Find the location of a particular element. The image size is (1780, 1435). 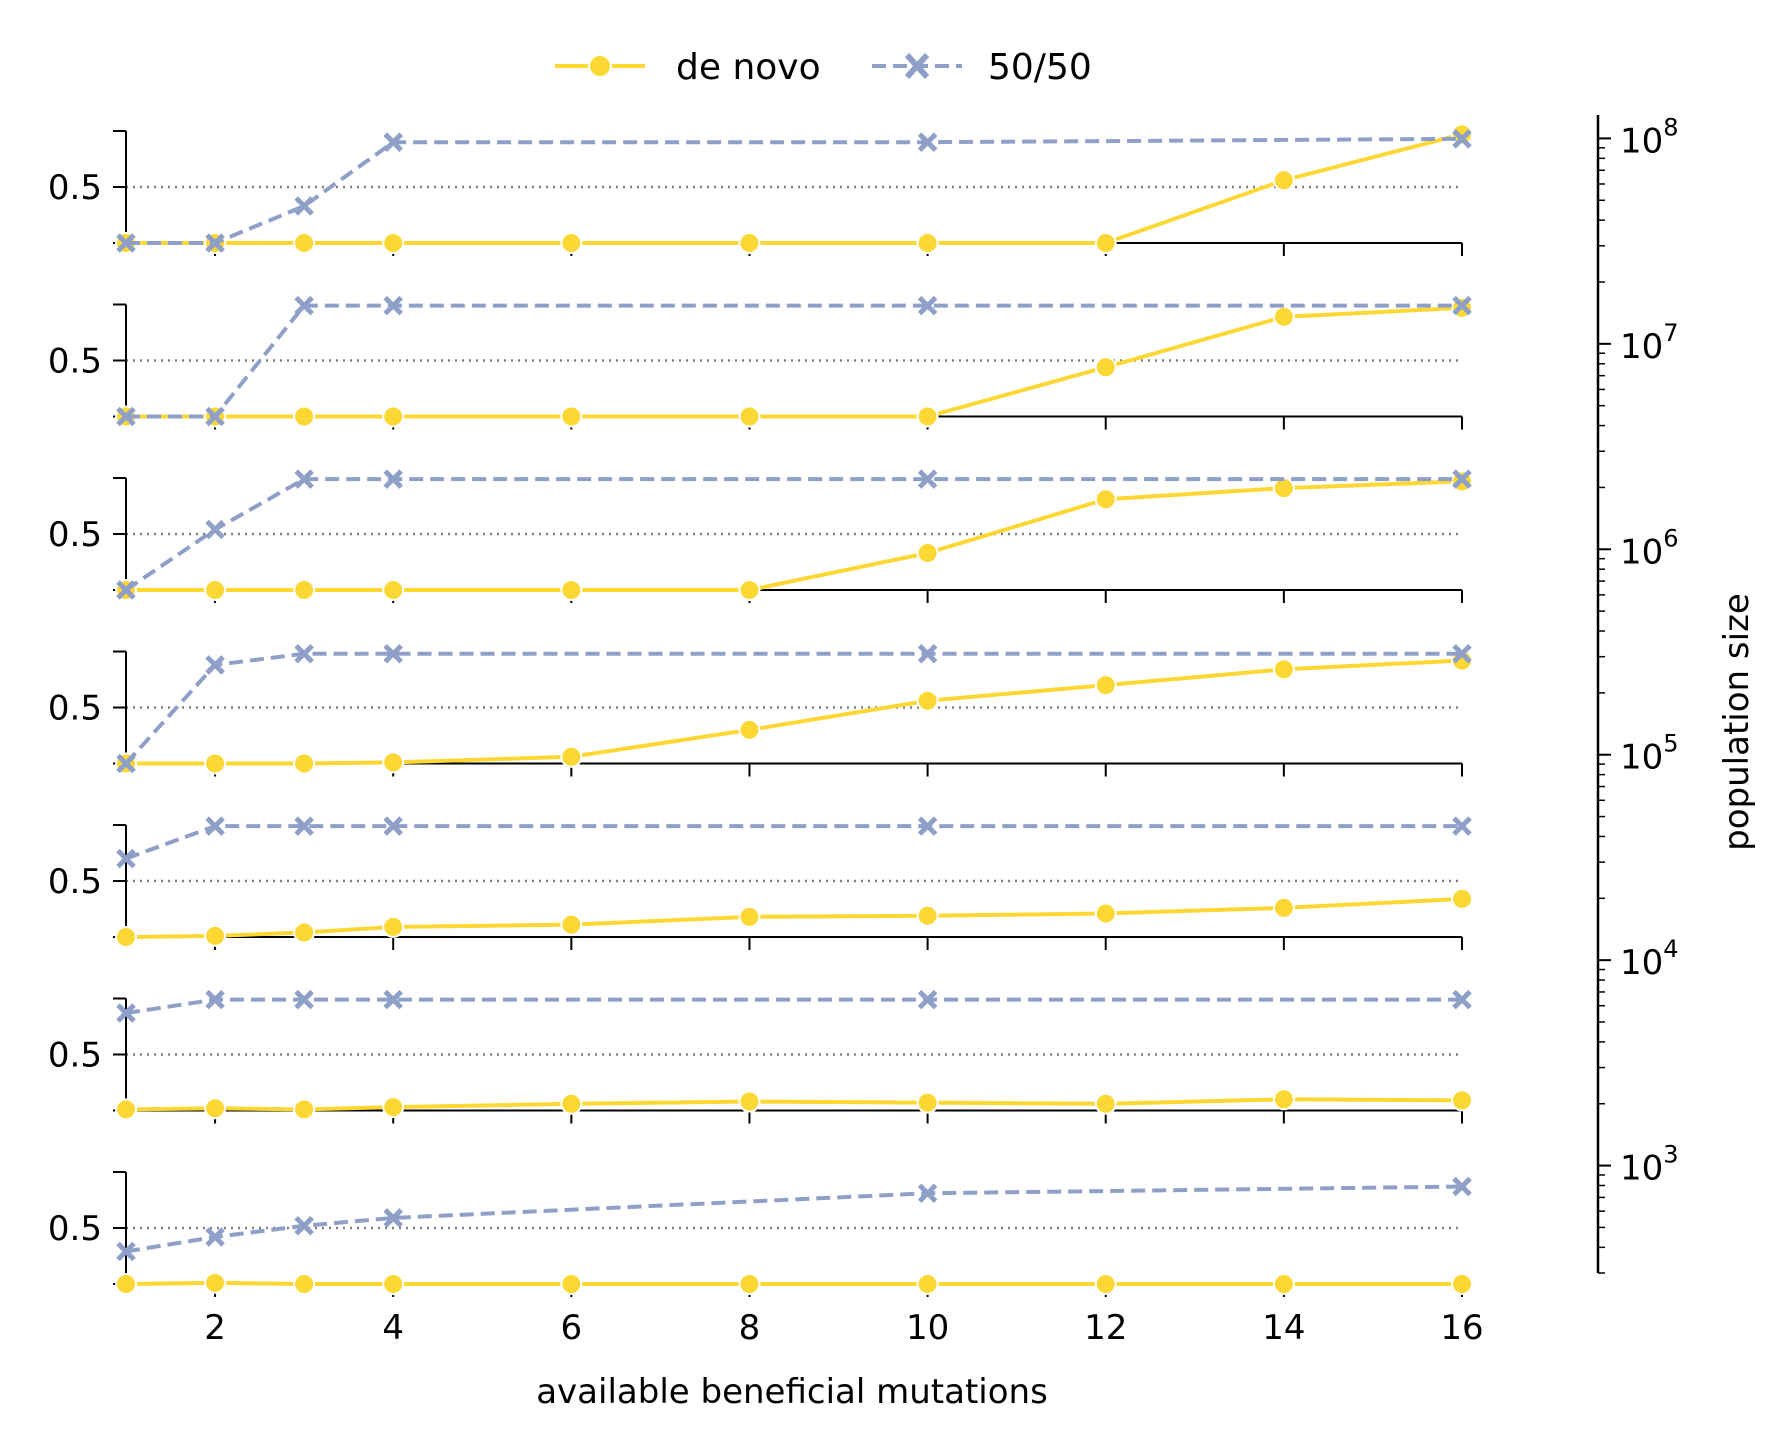

panel-1: 0.5 is located at coordinates (760, 190).